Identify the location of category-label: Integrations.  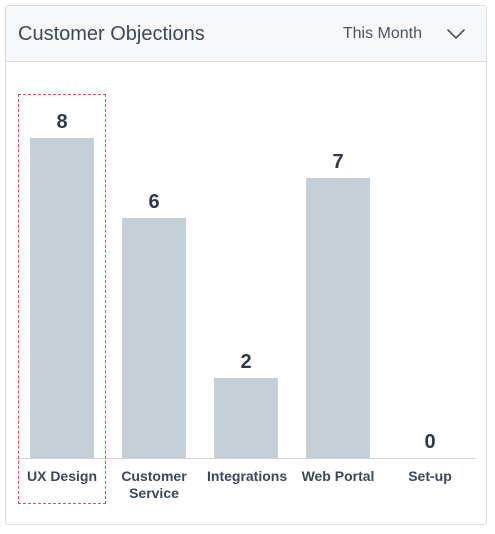
(247, 476).